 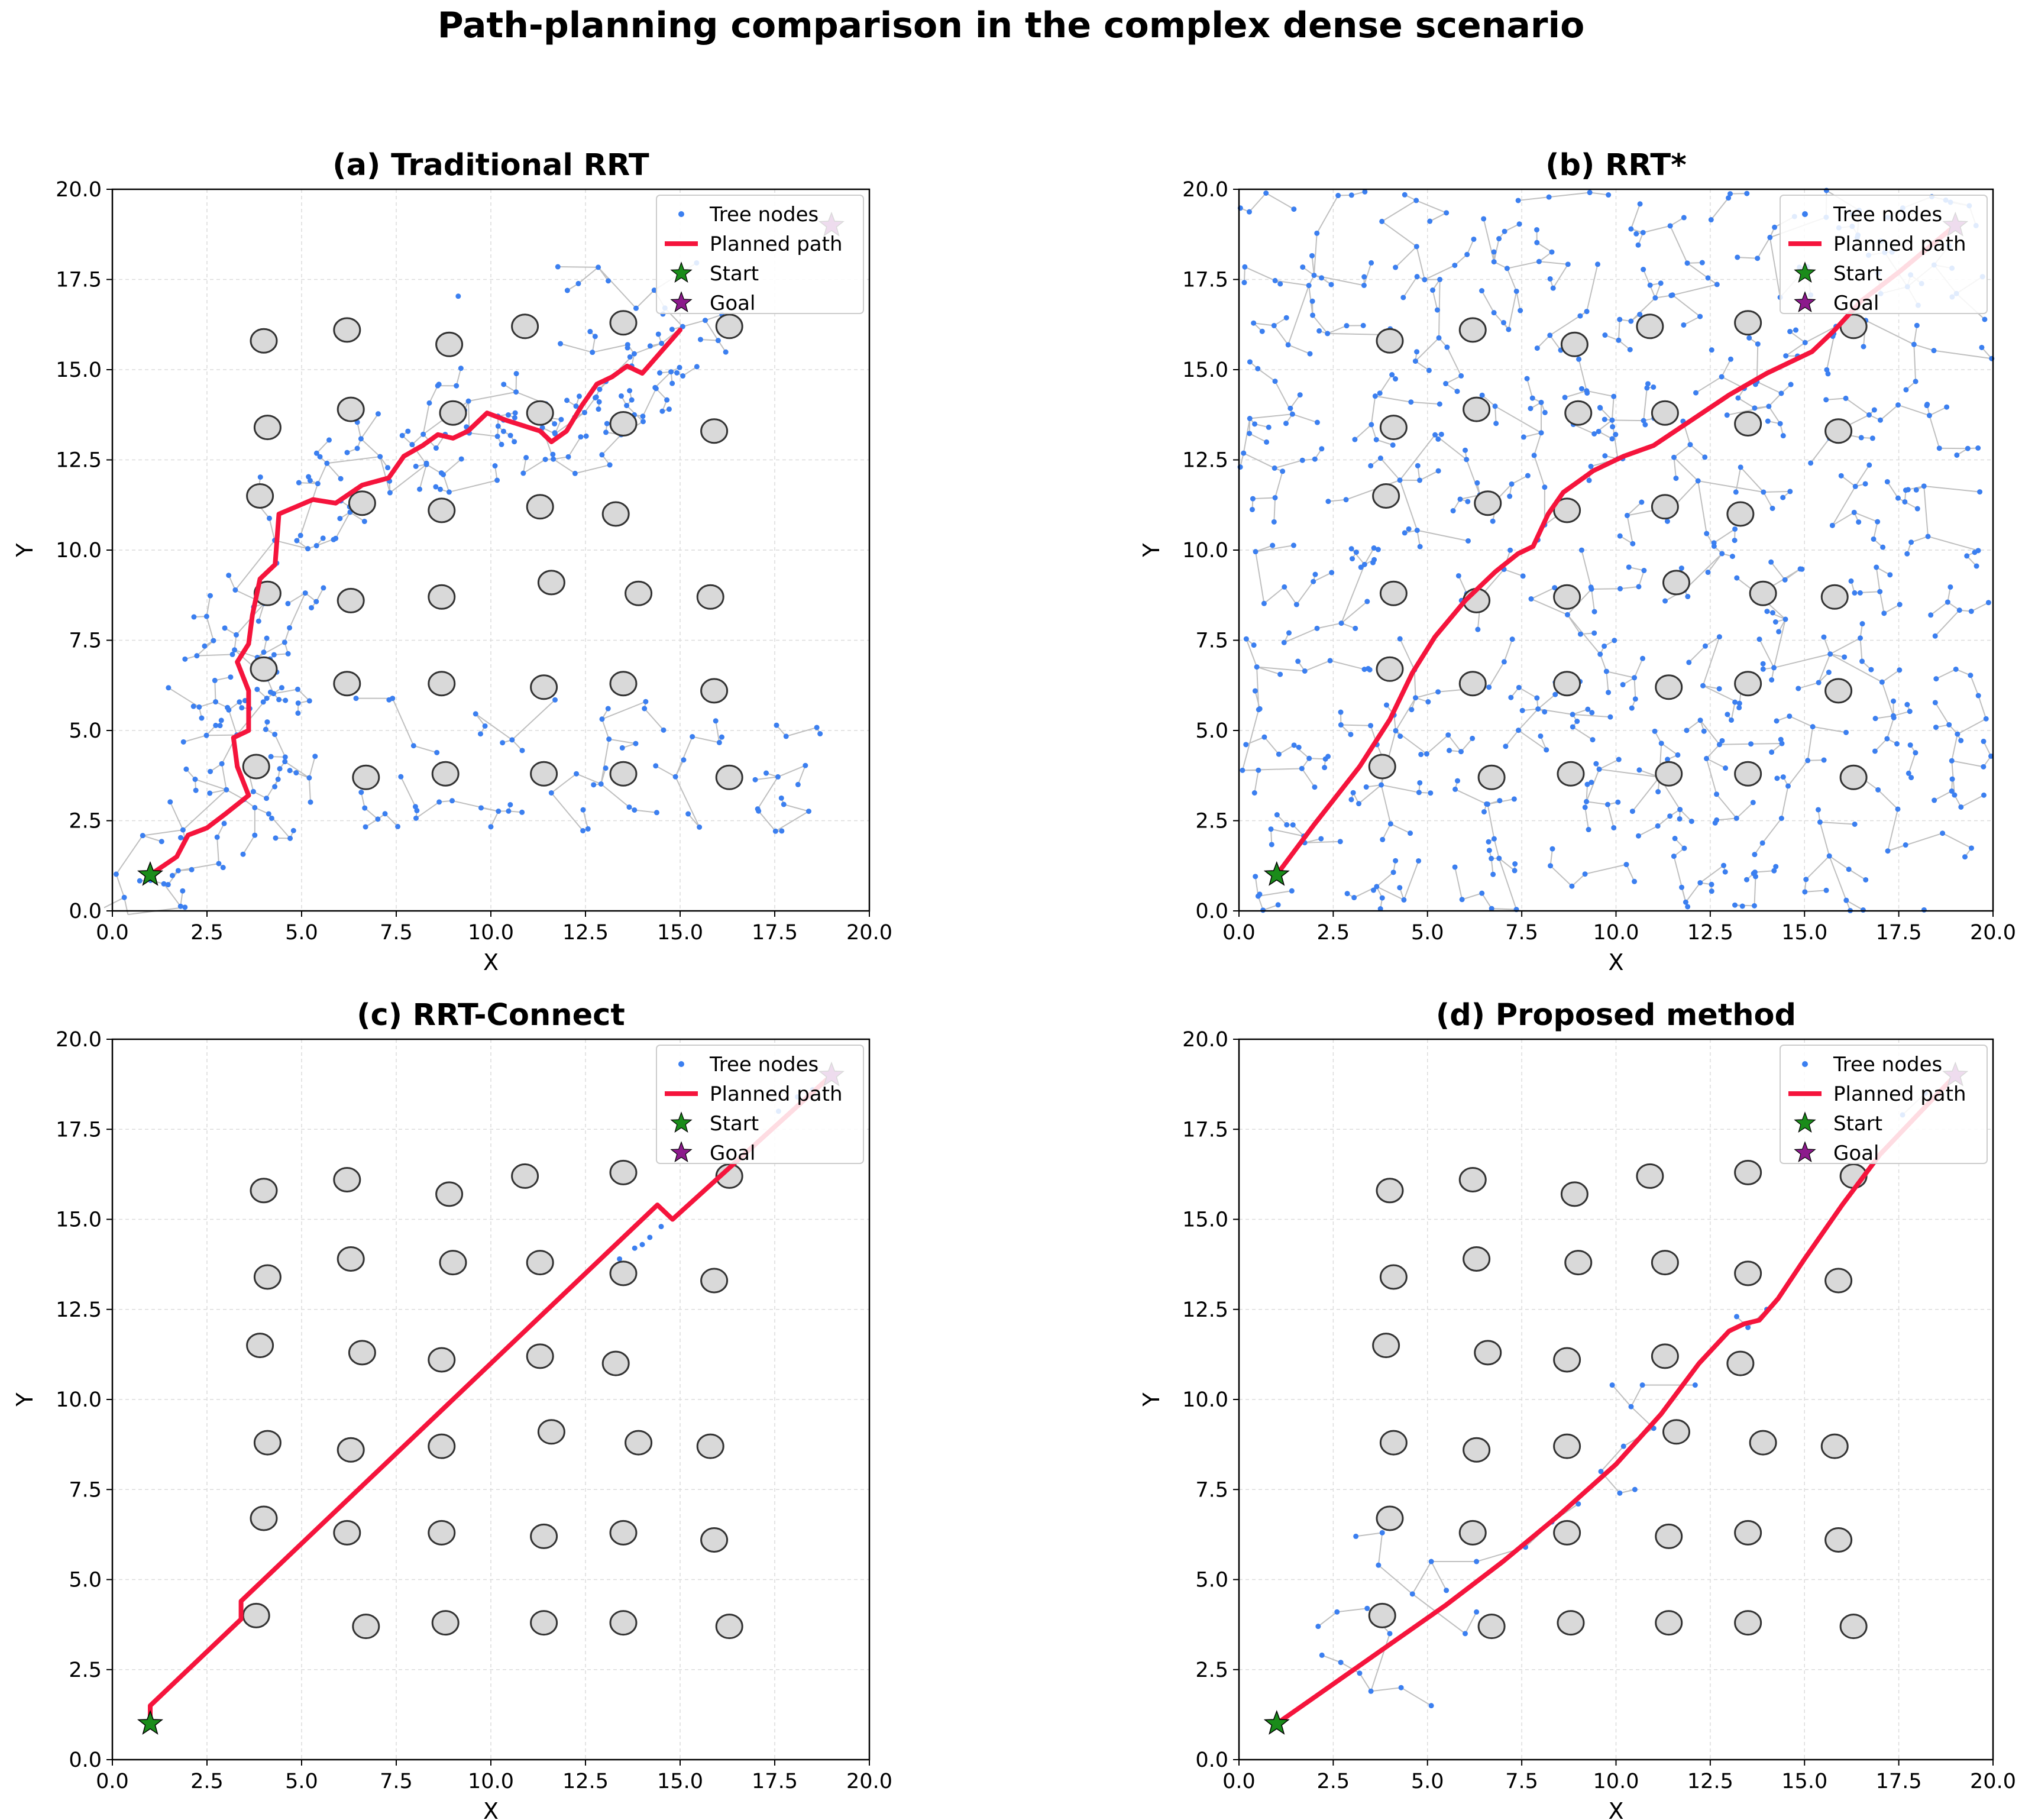 What do you see at coordinates (1211, 911) in the screenshot?
I see `y-tick-label: 0.0` at bounding box center [1211, 911].